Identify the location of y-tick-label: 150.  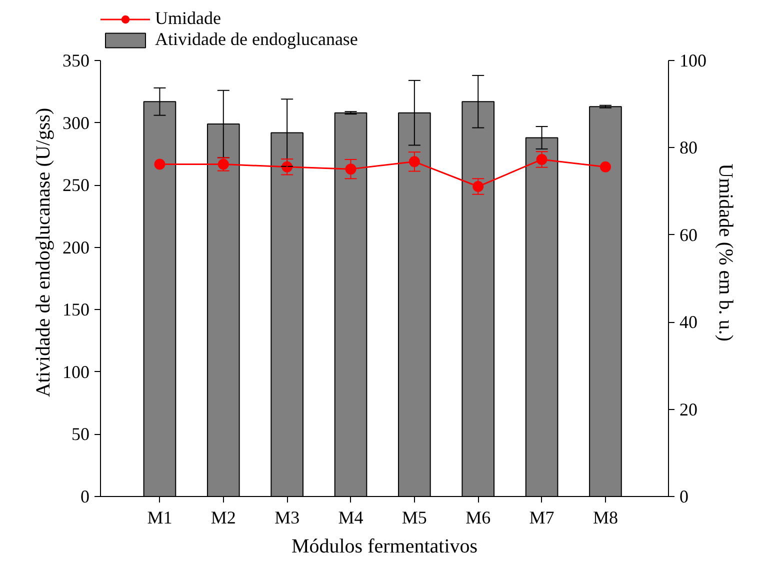
(76, 310).